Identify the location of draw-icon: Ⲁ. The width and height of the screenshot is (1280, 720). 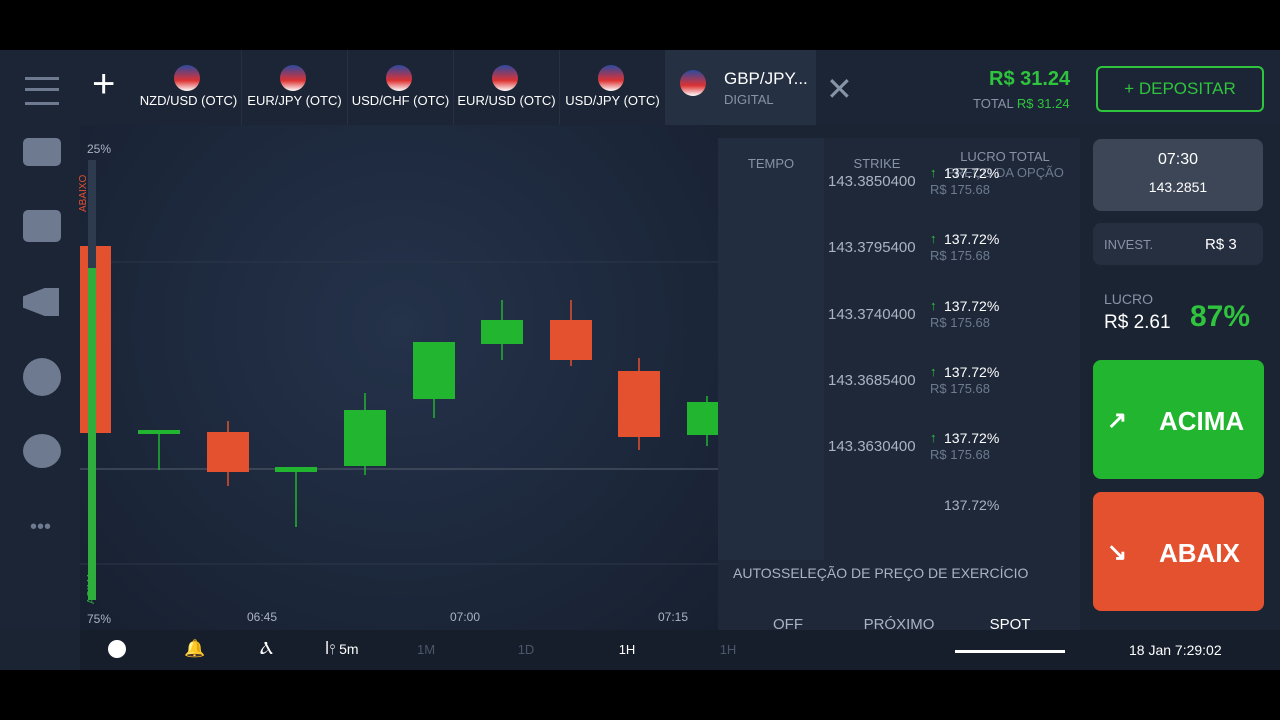
(266, 648).